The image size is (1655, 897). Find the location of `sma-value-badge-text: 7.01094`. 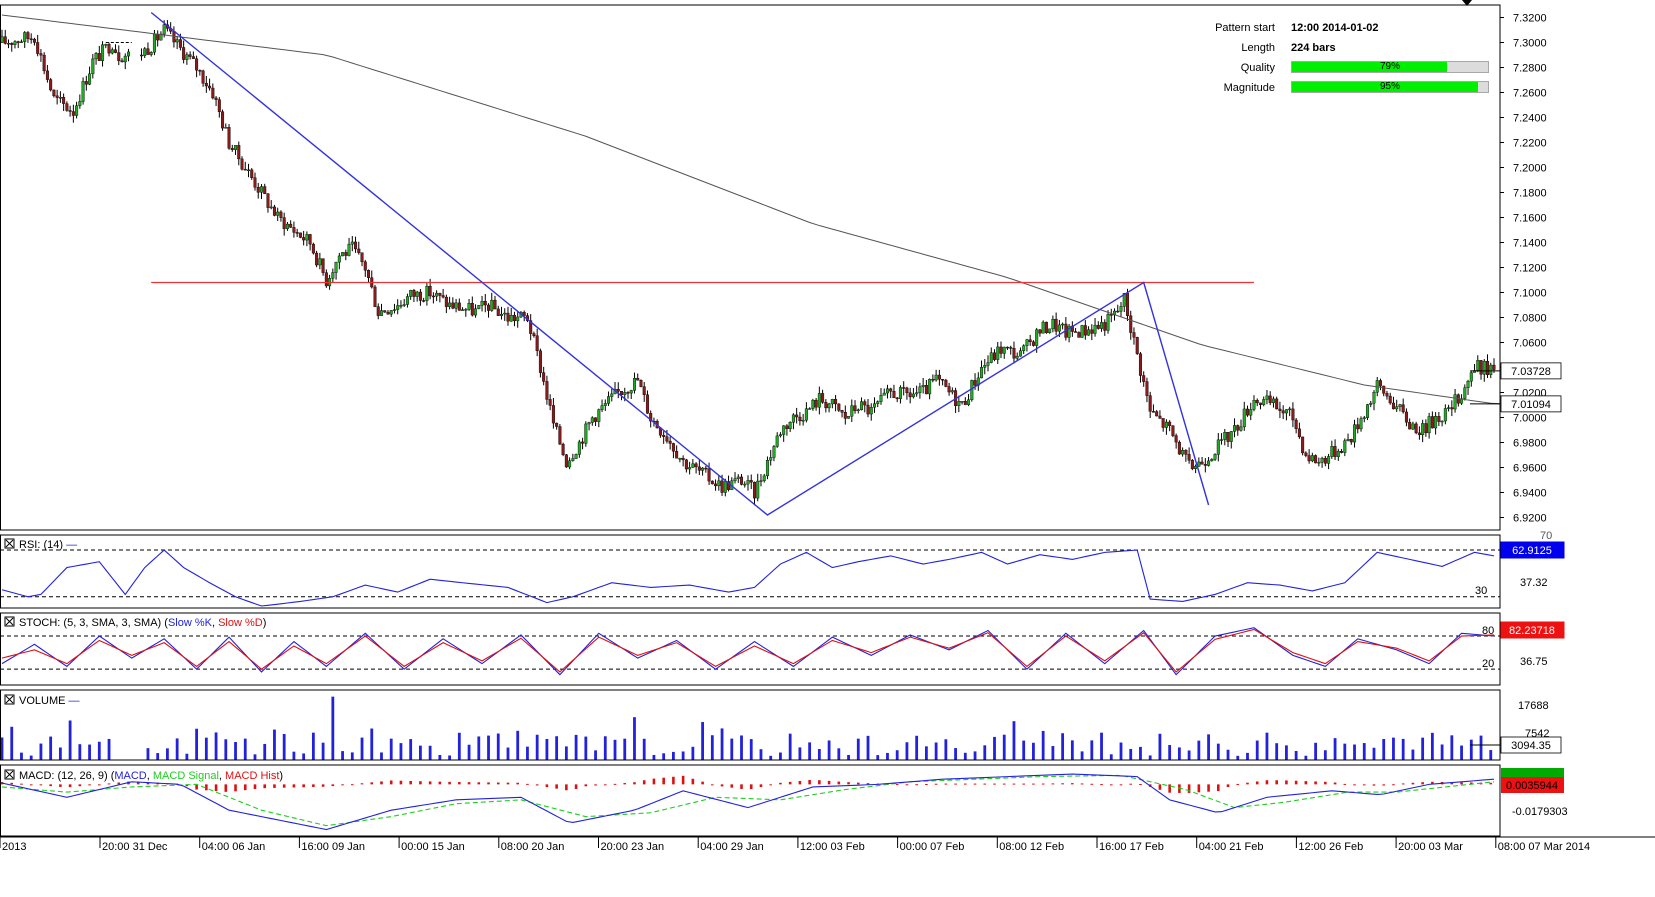

sma-value-badge-text: 7.01094 is located at coordinates (1531, 405).